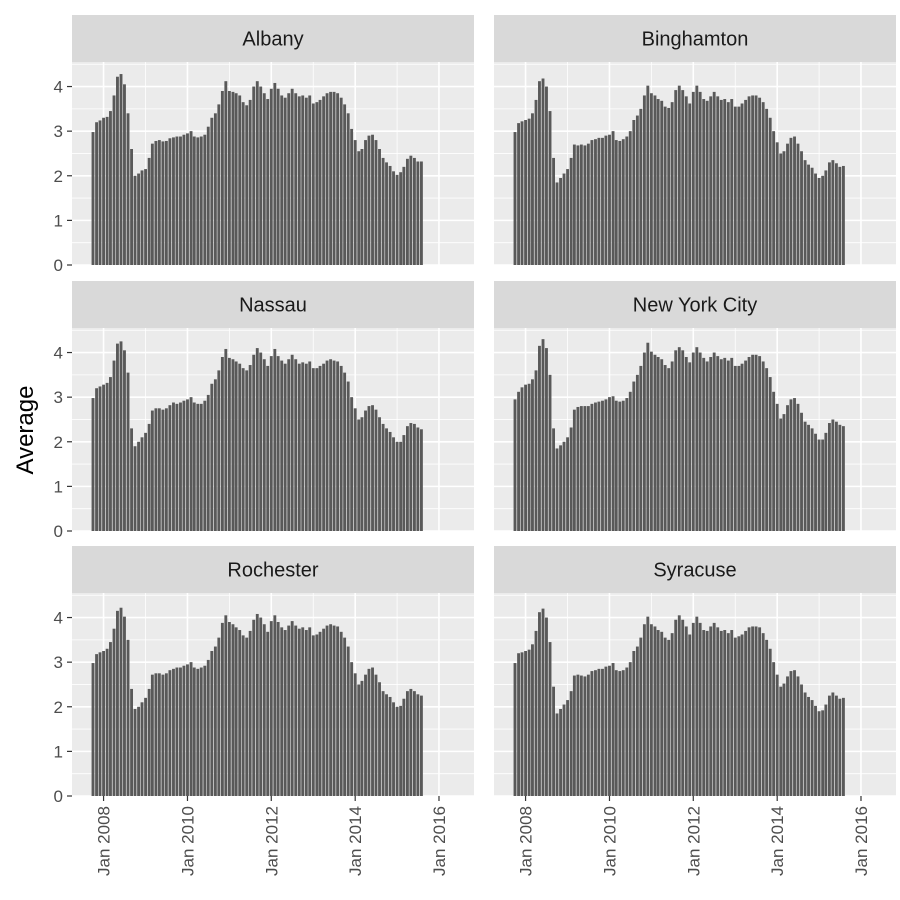 The width and height of the screenshot is (900, 900). Describe the element at coordinates (439, 841) in the screenshot. I see `x-tick-label: Jan 2016` at that location.